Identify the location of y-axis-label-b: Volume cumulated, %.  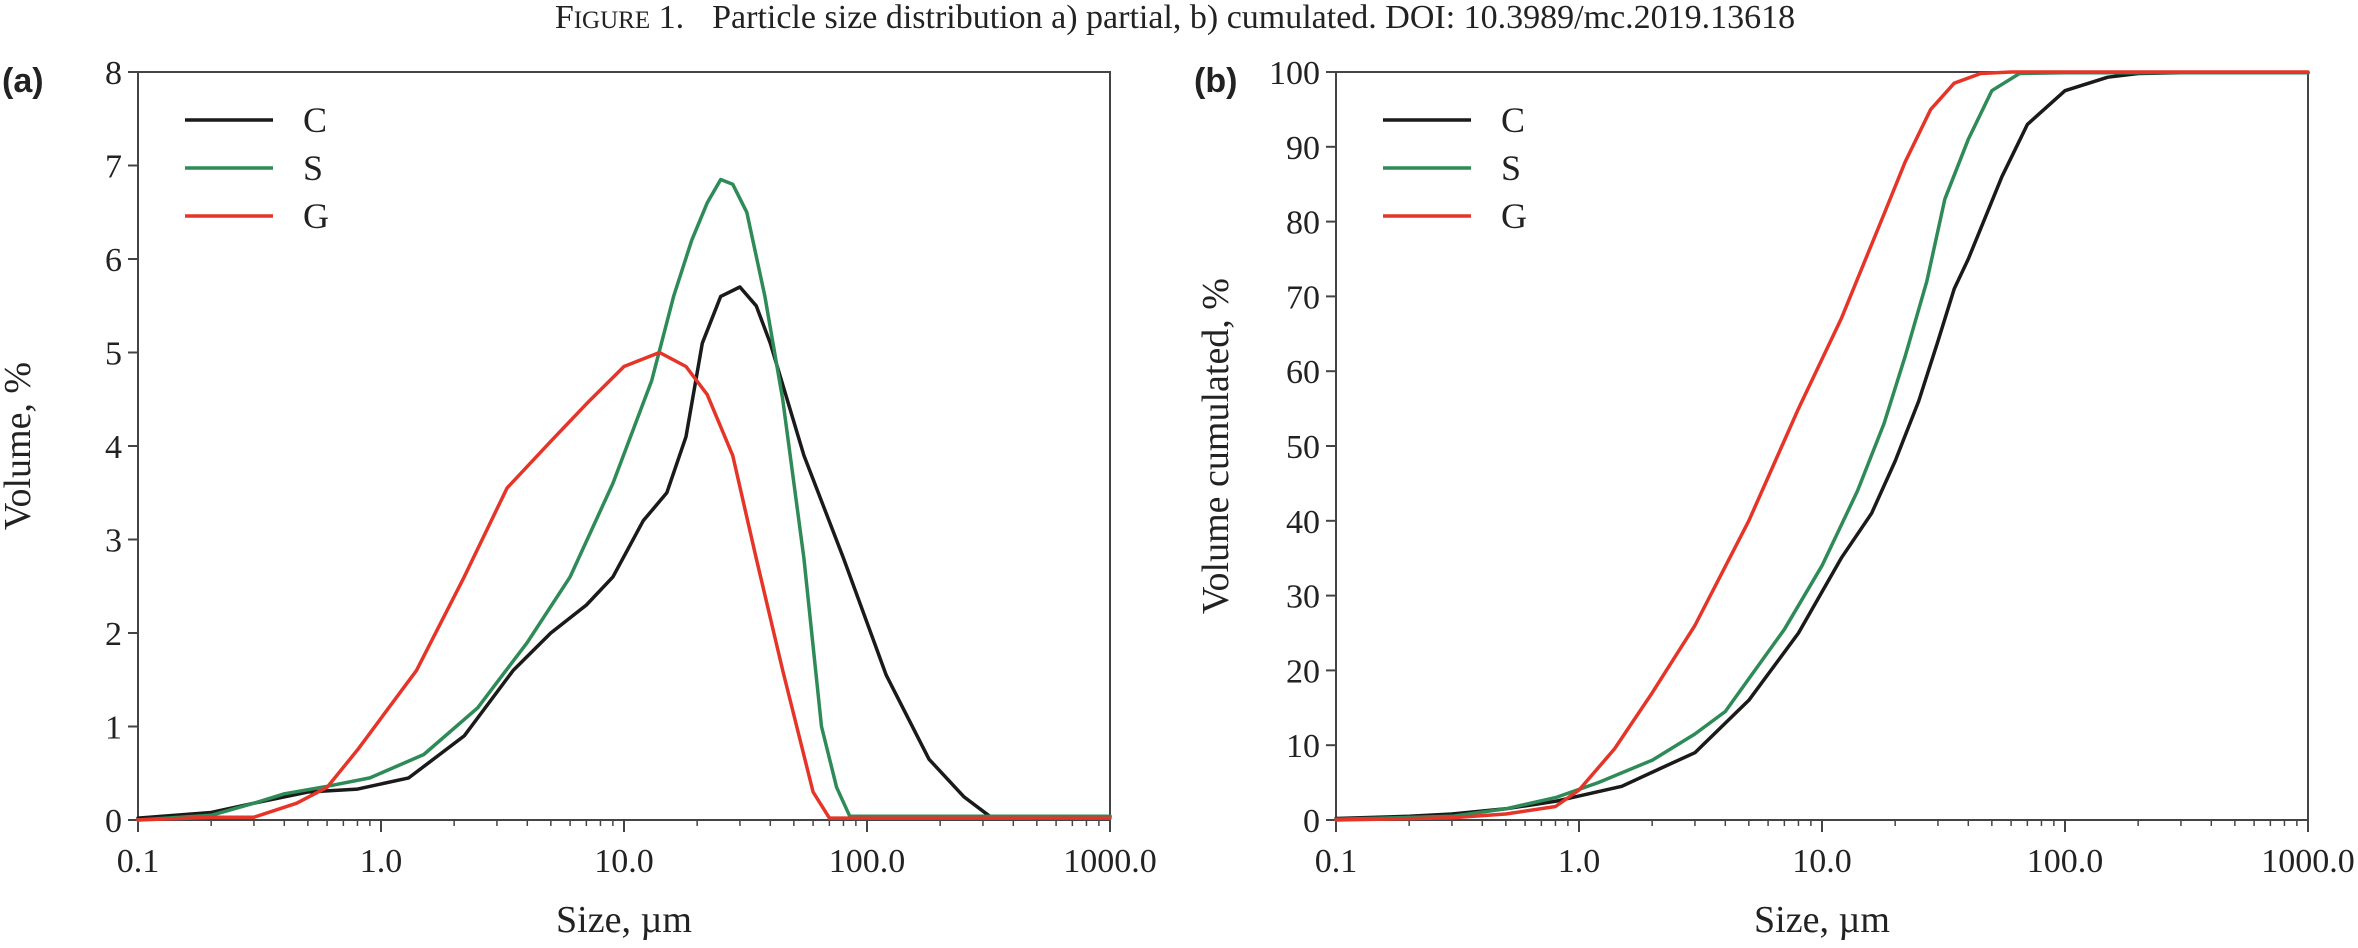
(1216, 446).